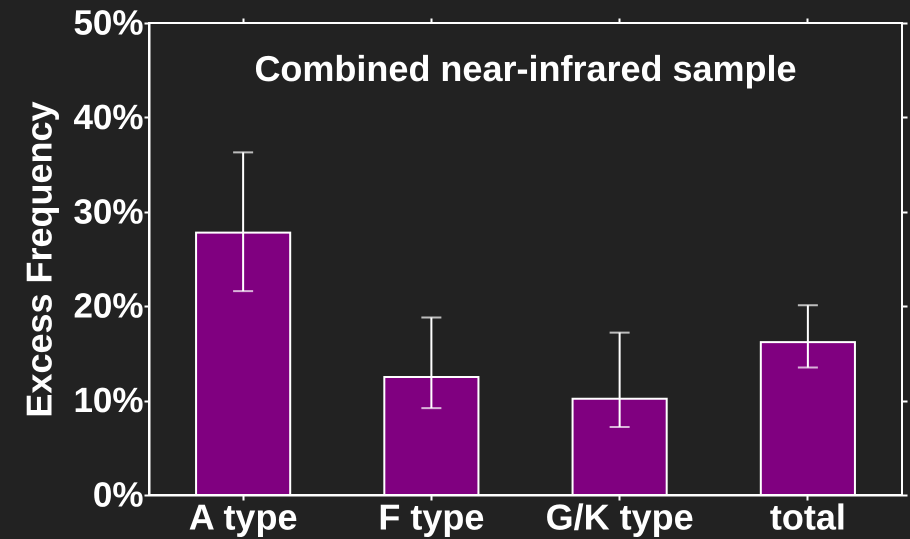 The height and width of the screenshot is (539, 910). What do you see at coordinates (118, 495) in the screenshot?
I see `y-tick-label: 0%` at bounding box center [118, 495].